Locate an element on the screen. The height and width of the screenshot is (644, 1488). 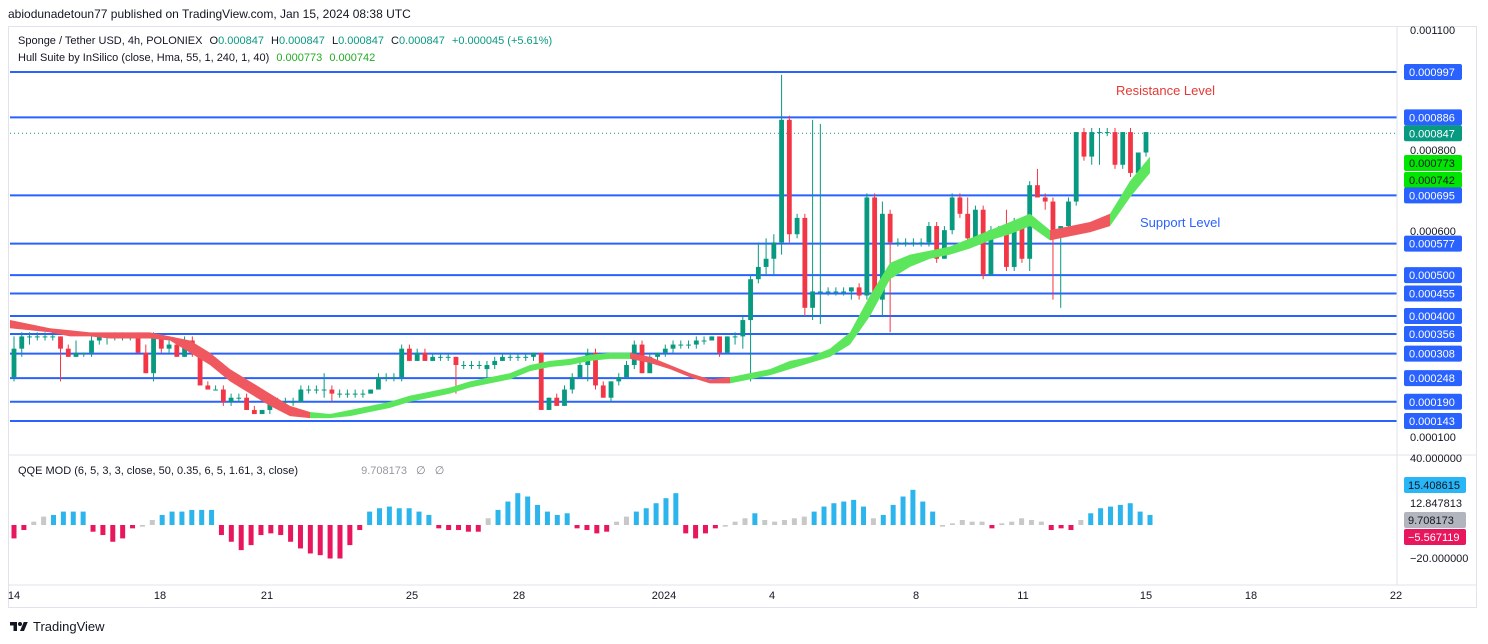
time-axis-label: 2024 is located at coordinates (664, 596).